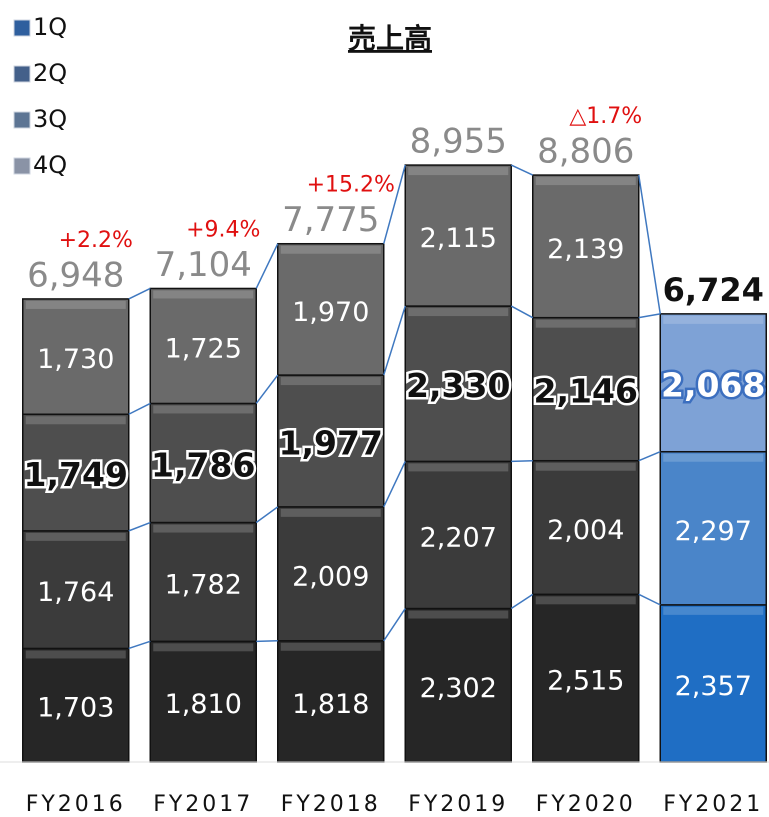 The height and width of the screenshot is (817, 769). I want to click on segment-label: 2,330, so click(458, 385).